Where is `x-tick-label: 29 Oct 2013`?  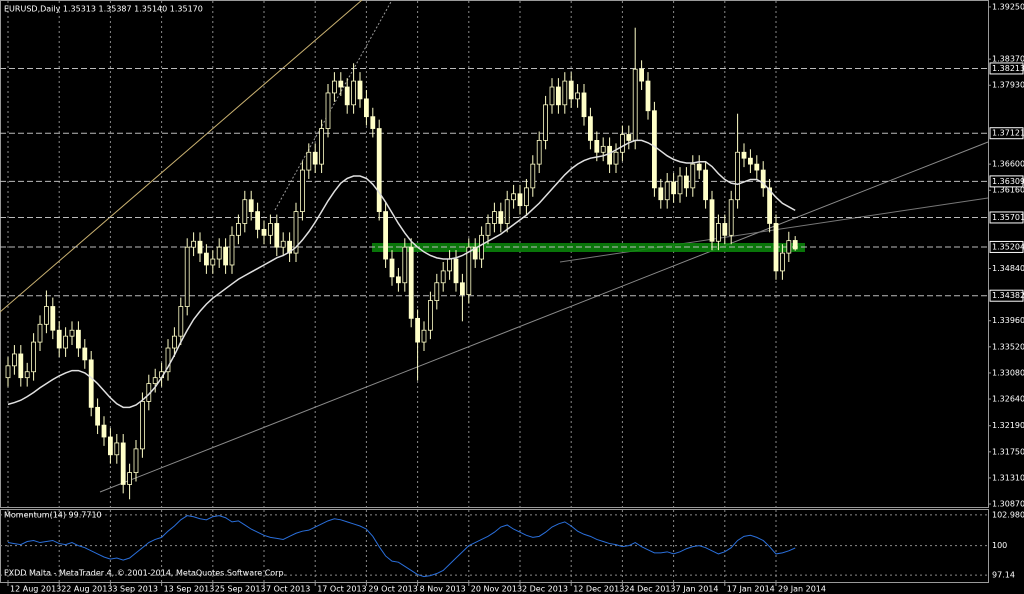 x-tick-label: 29 Oct 2013 is located at coordinates (392, 589).